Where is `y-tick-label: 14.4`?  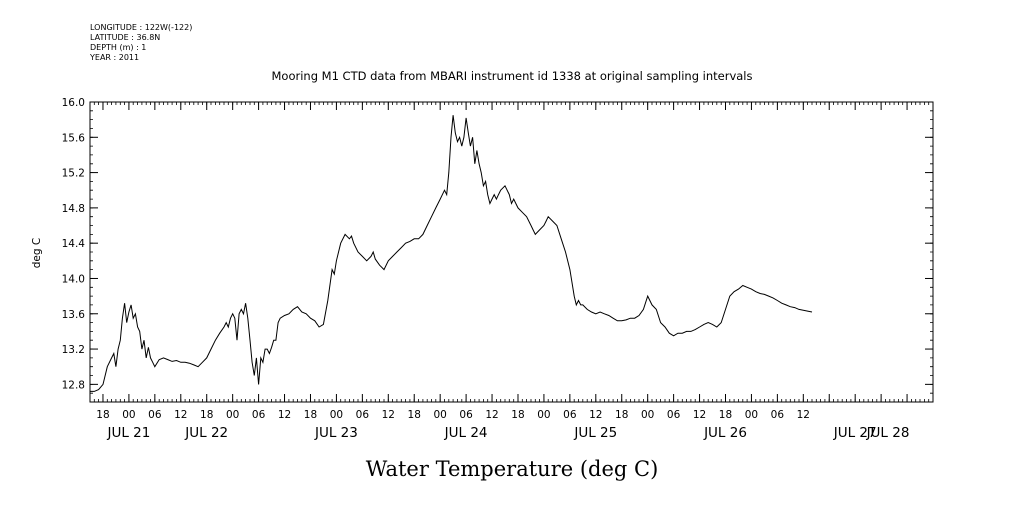 y-tick-label: 14.4 is located at coordinates (74, 244).